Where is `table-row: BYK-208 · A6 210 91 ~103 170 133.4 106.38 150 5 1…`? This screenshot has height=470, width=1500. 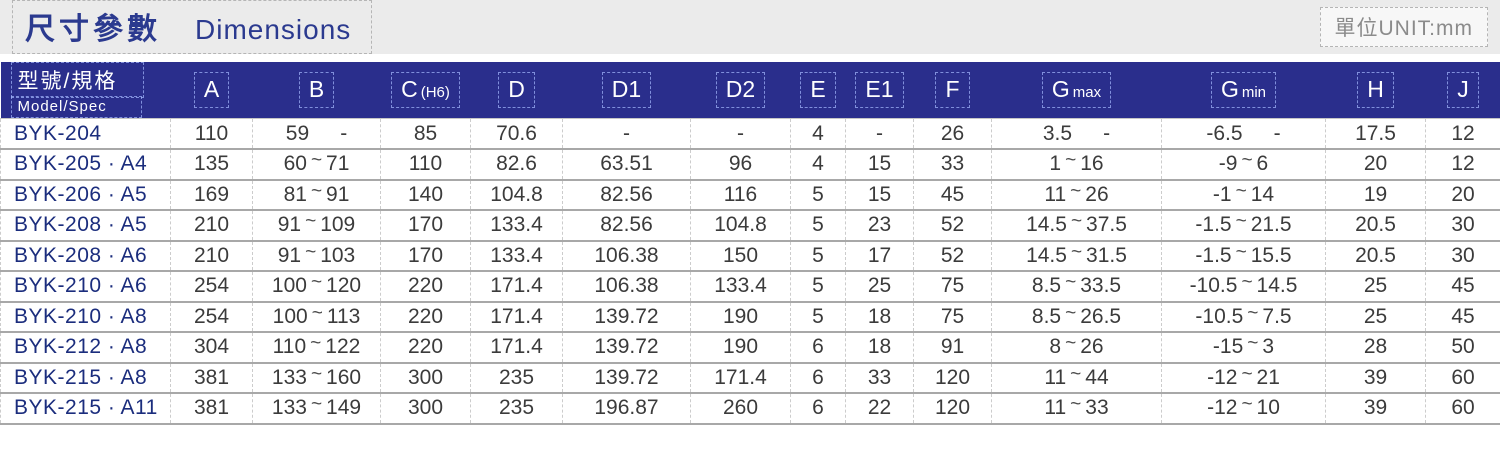
table-row: BYK-208 · A6 210 91 ~103 170 133.4 106.38 150 5 1… is located at coordinates (750, 256).